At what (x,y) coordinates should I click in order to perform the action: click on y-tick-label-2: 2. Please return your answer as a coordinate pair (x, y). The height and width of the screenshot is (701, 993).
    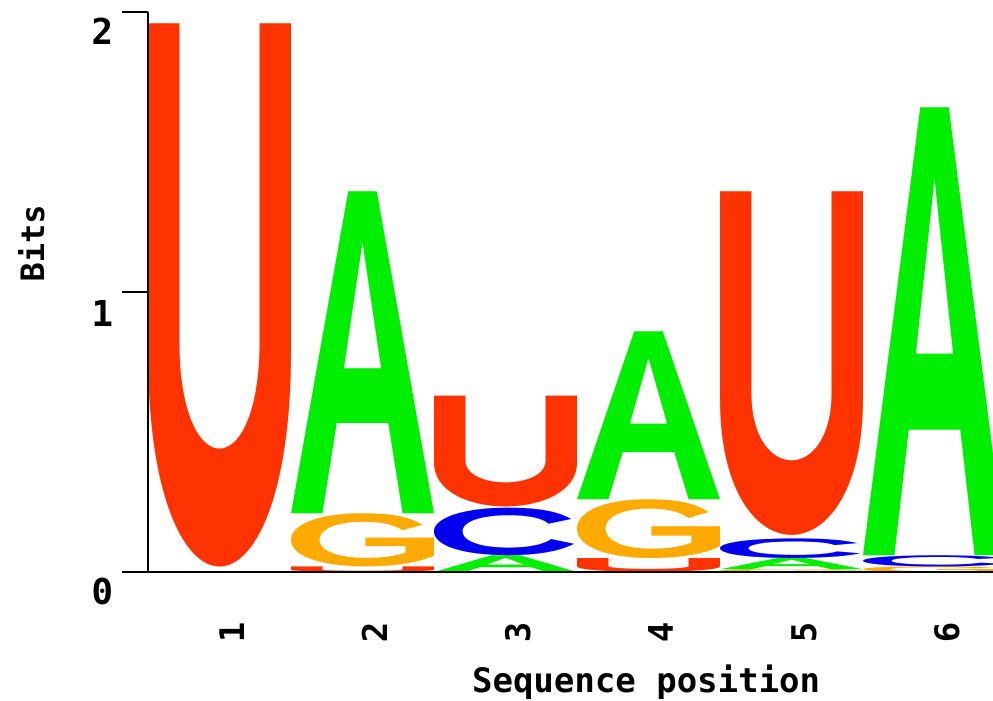
    Looking at the image, I should click on (102, 32).